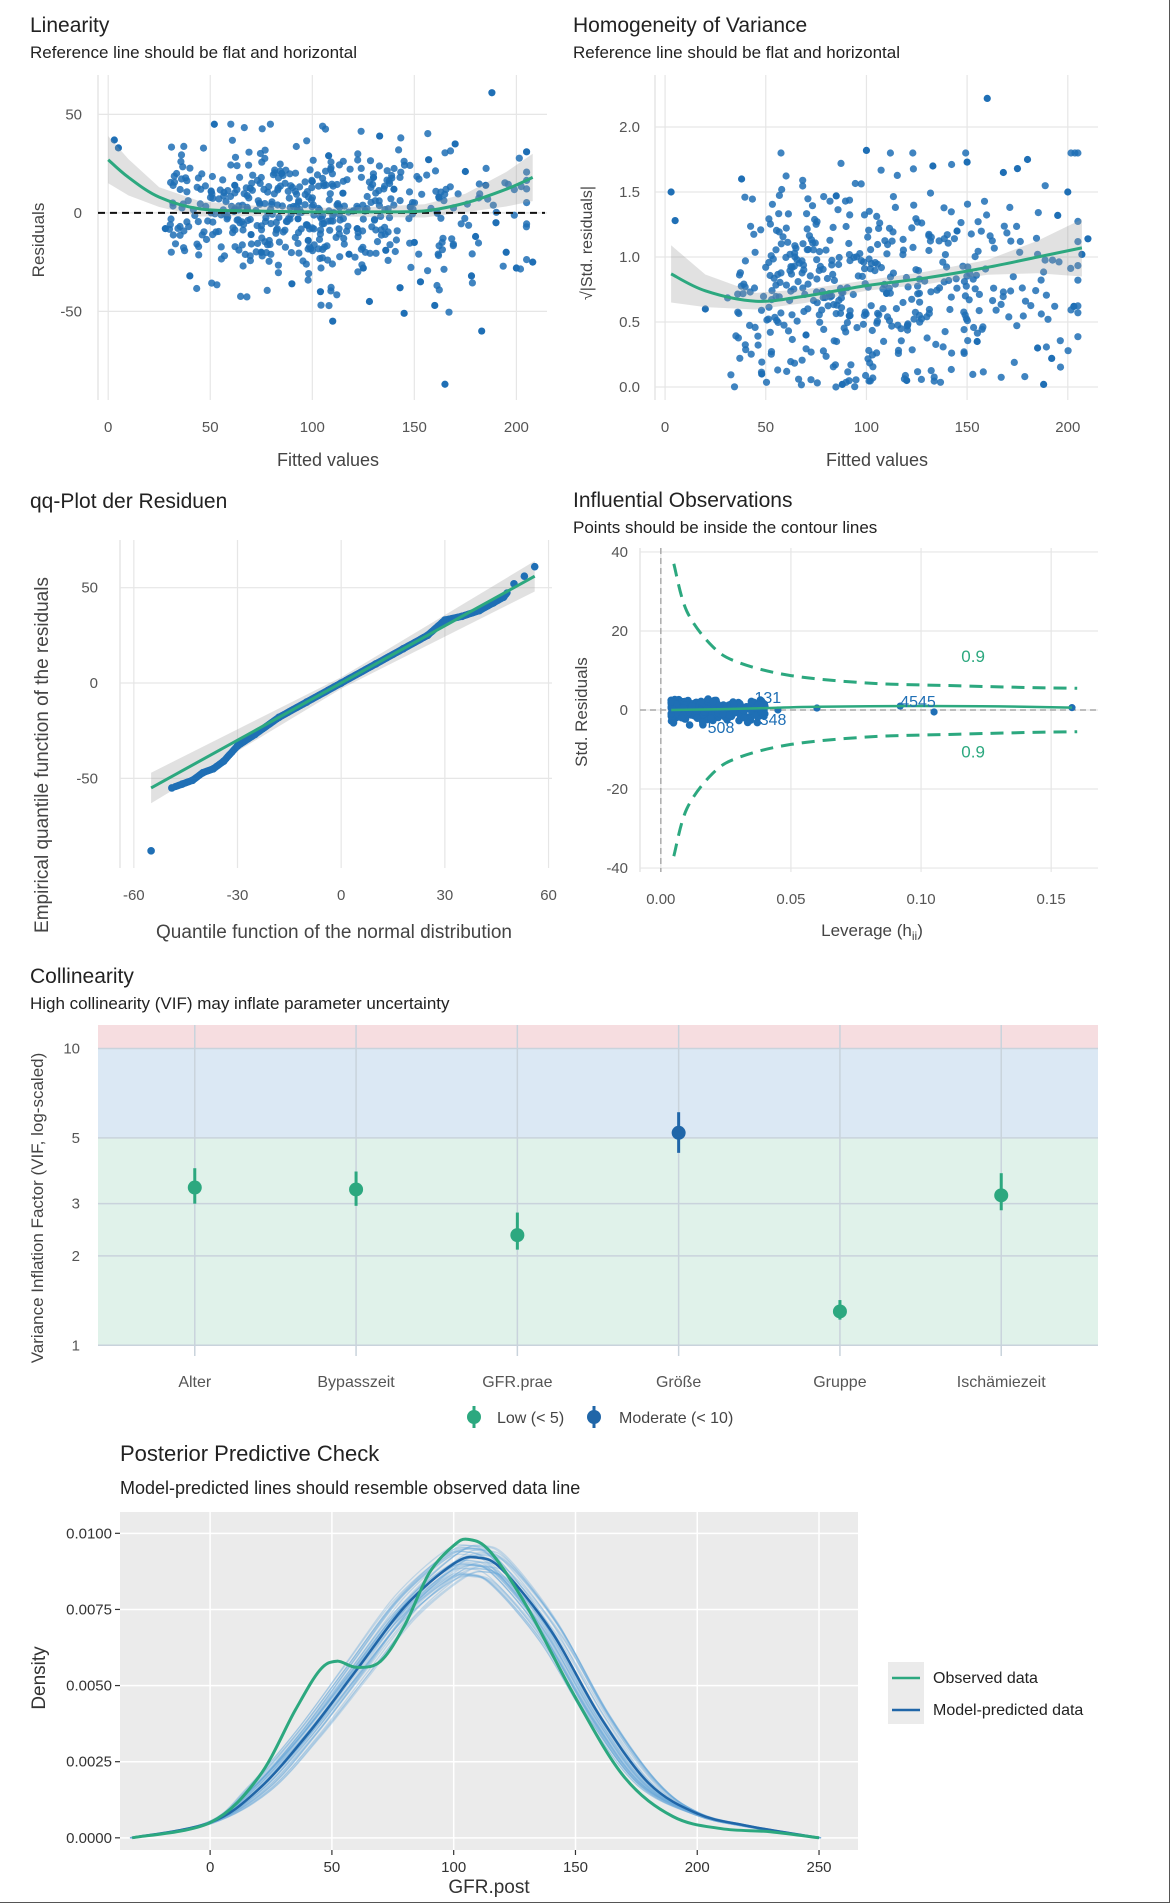 This screenshot has height=1904, width=1171. What do you see at coordinates (195, 1382) in the screenshot?
I see `collinearity-xtick-label: Alter` at bounding box center [195, 1382].